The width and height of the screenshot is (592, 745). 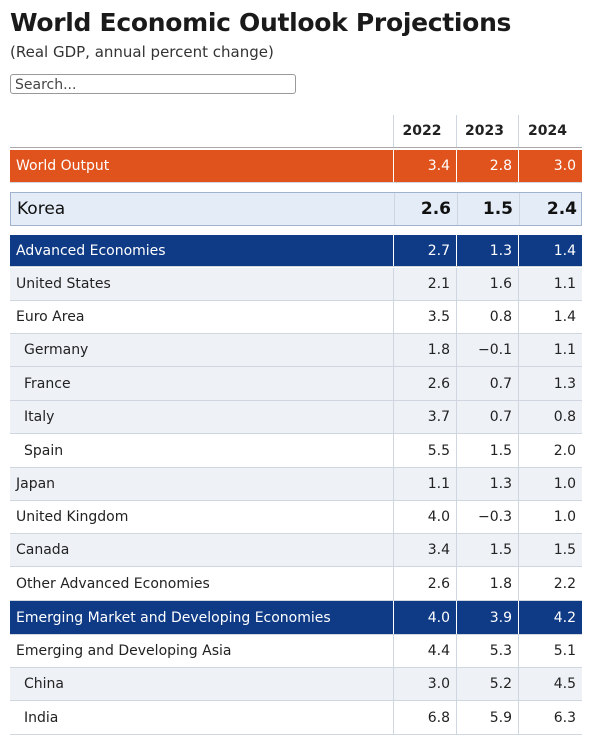 What do you see at coordinates (296, 284) in the screenshot?
I see `table-row: United States 2.1 1.6 1.1` at bounding box center [296, 284].